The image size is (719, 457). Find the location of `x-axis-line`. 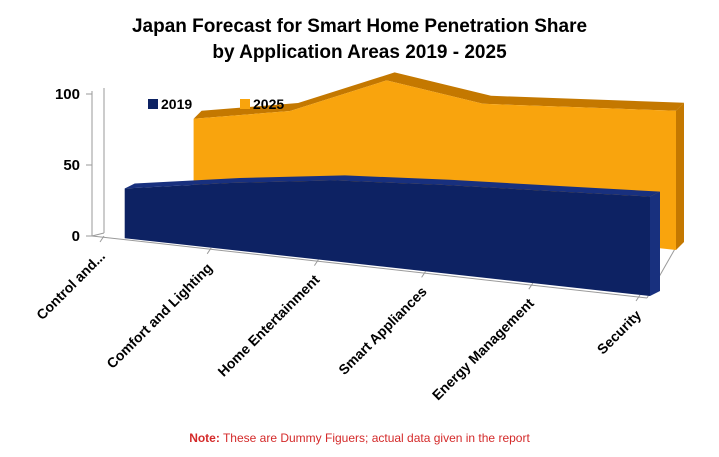

x-axis-line is located at coordinates (369, 267).